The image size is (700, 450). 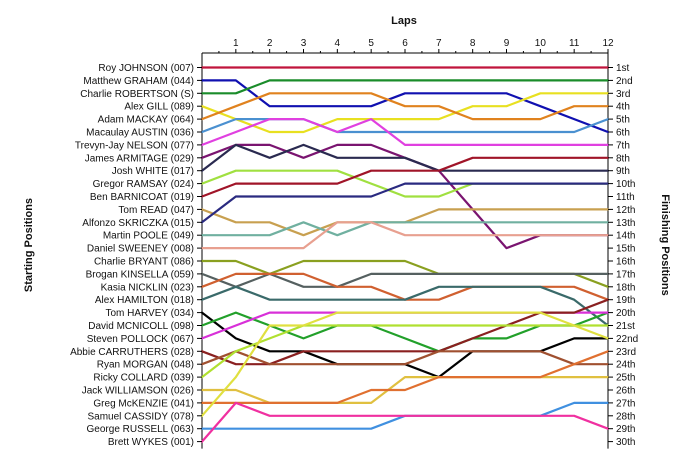 I want to click on starting-position-label: Charlie ROBERTSON (S), so click(x=137, y=94).